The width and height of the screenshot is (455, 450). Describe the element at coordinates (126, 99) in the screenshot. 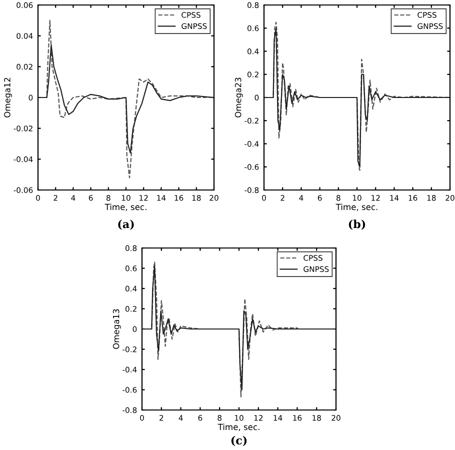

I see `line-series` at that location.